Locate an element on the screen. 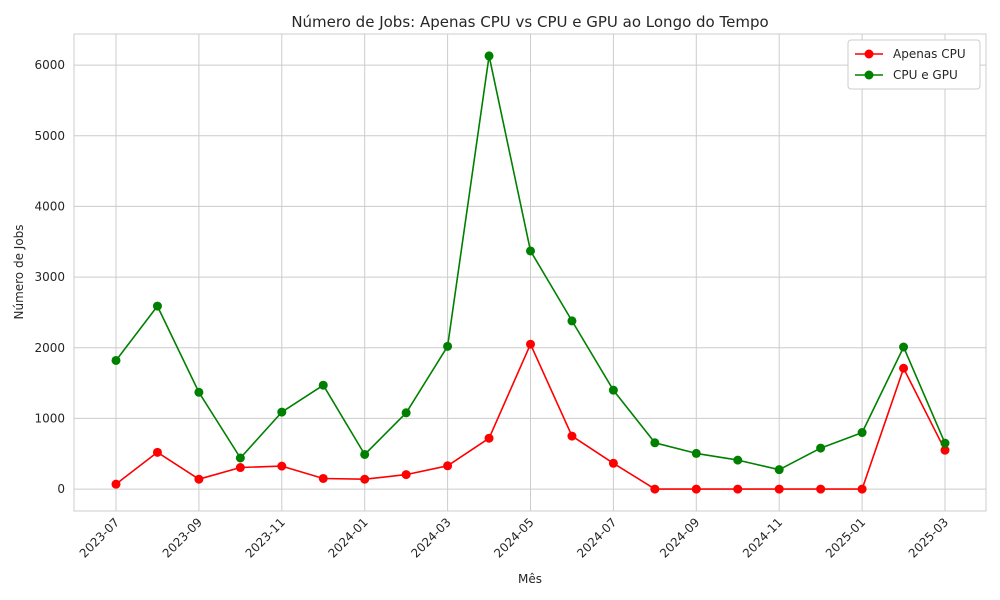 The image size is (1000, 600). x-tick-label: 2024-01 is located at coordinates (347, 537).